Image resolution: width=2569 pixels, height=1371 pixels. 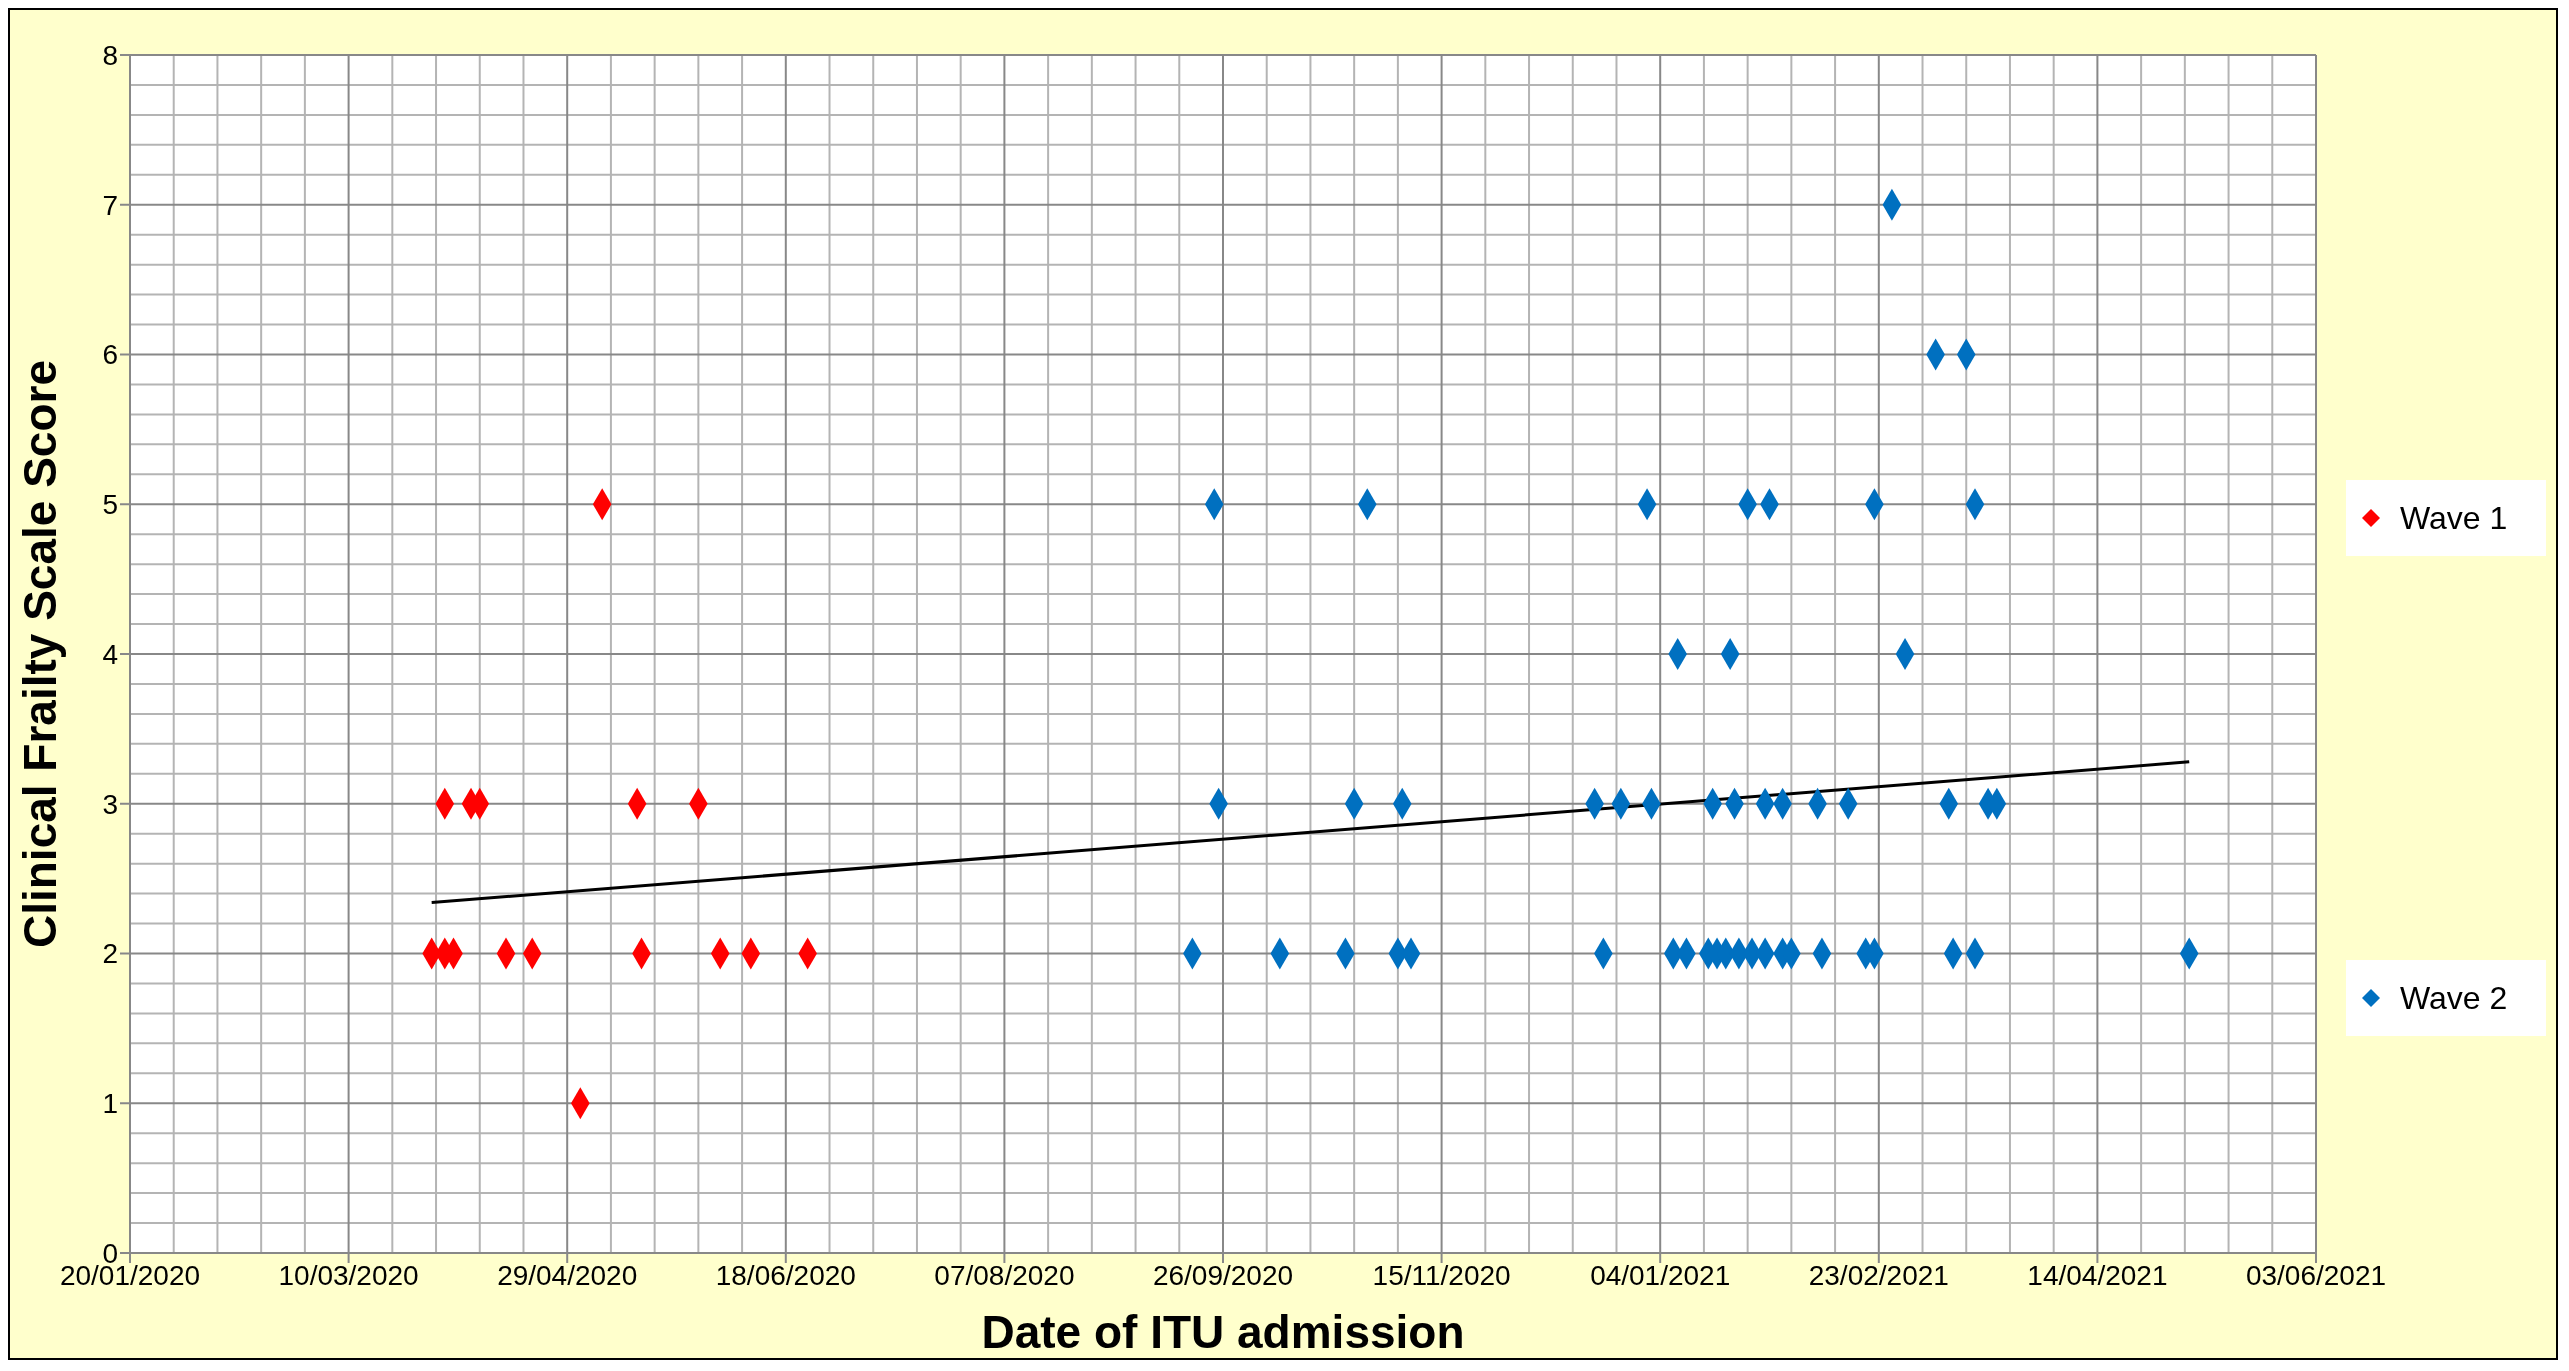 I want to click on y-tick-label: 6, so click(x=110, y=355).